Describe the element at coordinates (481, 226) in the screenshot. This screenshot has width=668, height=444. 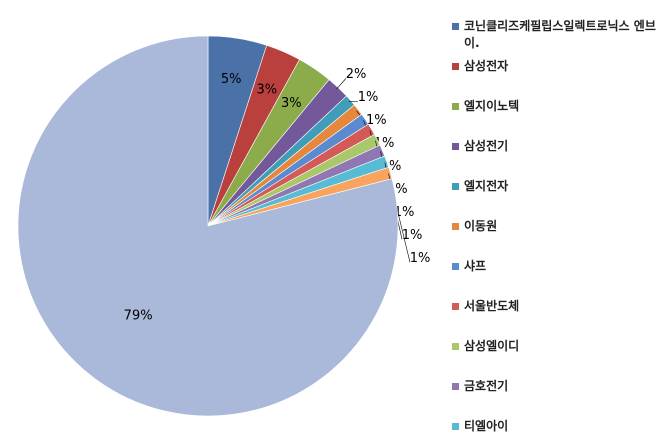
I see `legend-label: 이동원` at that location.